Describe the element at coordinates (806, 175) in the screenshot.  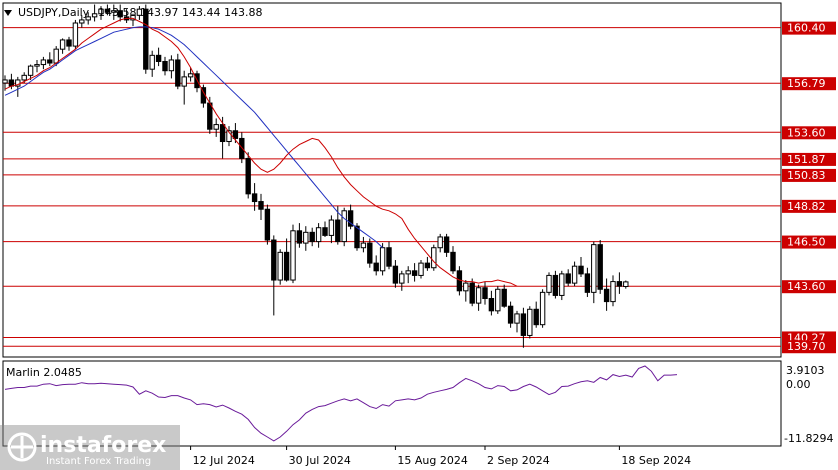
I see `level-price-label: 150.83` at that location.